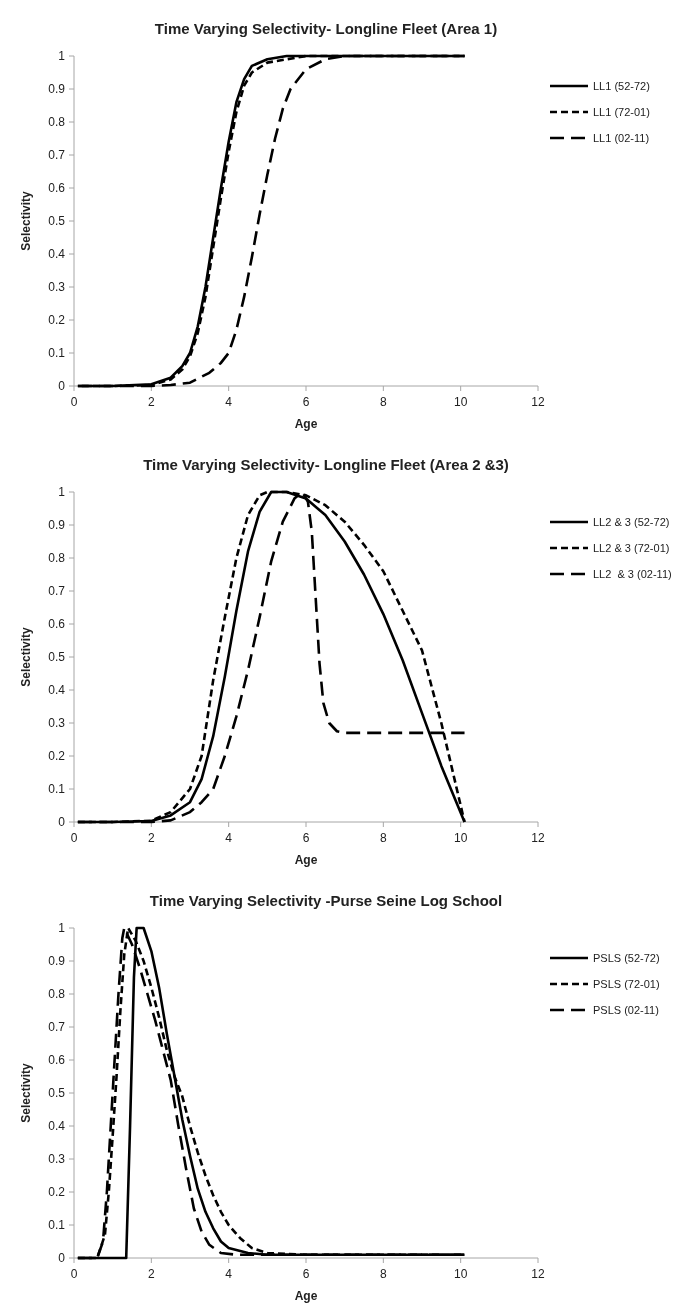 The height and width of the screenshot is (1316, 680). I want to click on legend-label: LL2 & 3 (52-72), so click(631, 521).